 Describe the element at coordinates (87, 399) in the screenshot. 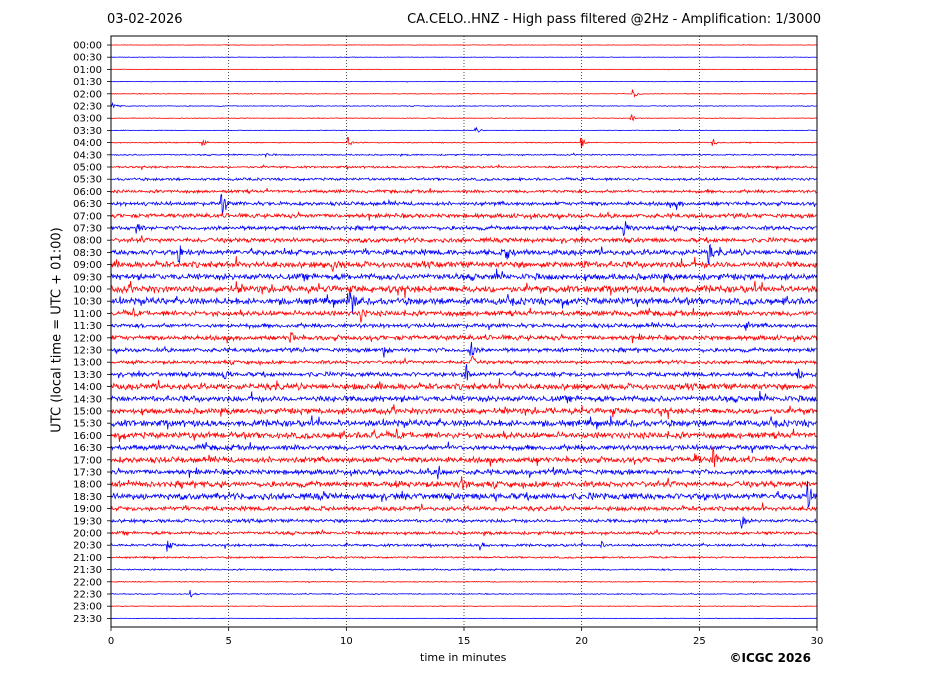

I see `y-tick-label: 14:30` at that location.